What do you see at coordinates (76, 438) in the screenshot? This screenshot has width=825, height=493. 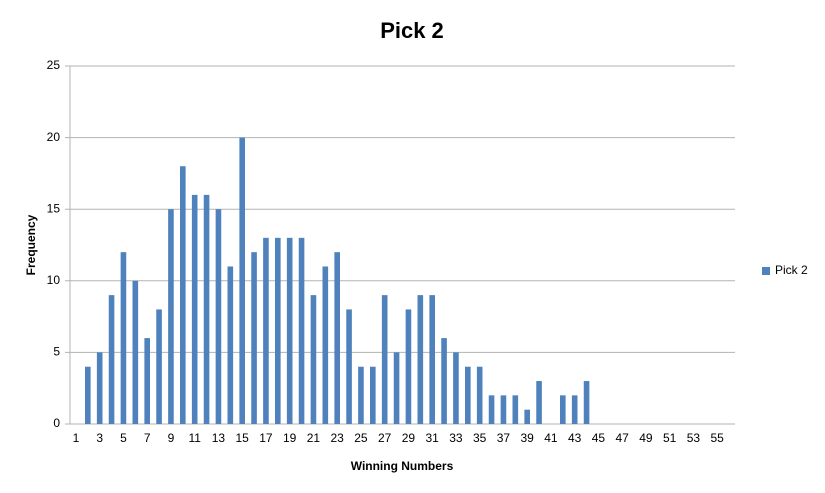 I see `x-tick-label: 1` at bounding box center [76, 438].